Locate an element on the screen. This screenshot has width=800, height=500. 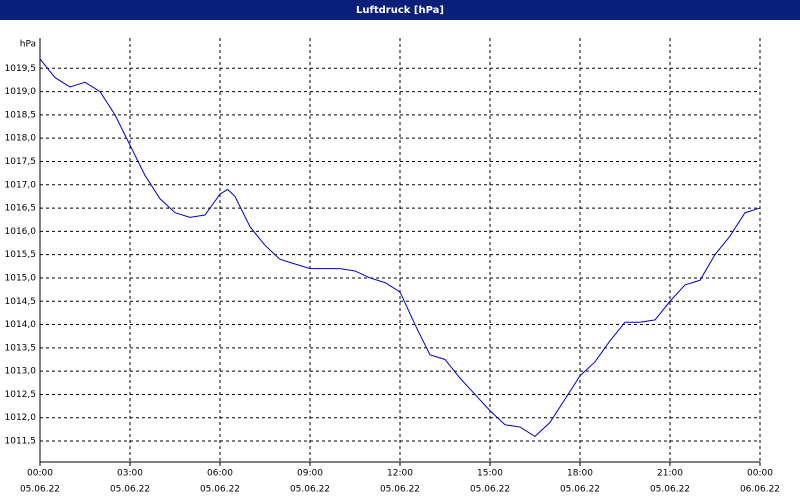
y-tick-label: 1012,0 is located at coordinates (21, 418).